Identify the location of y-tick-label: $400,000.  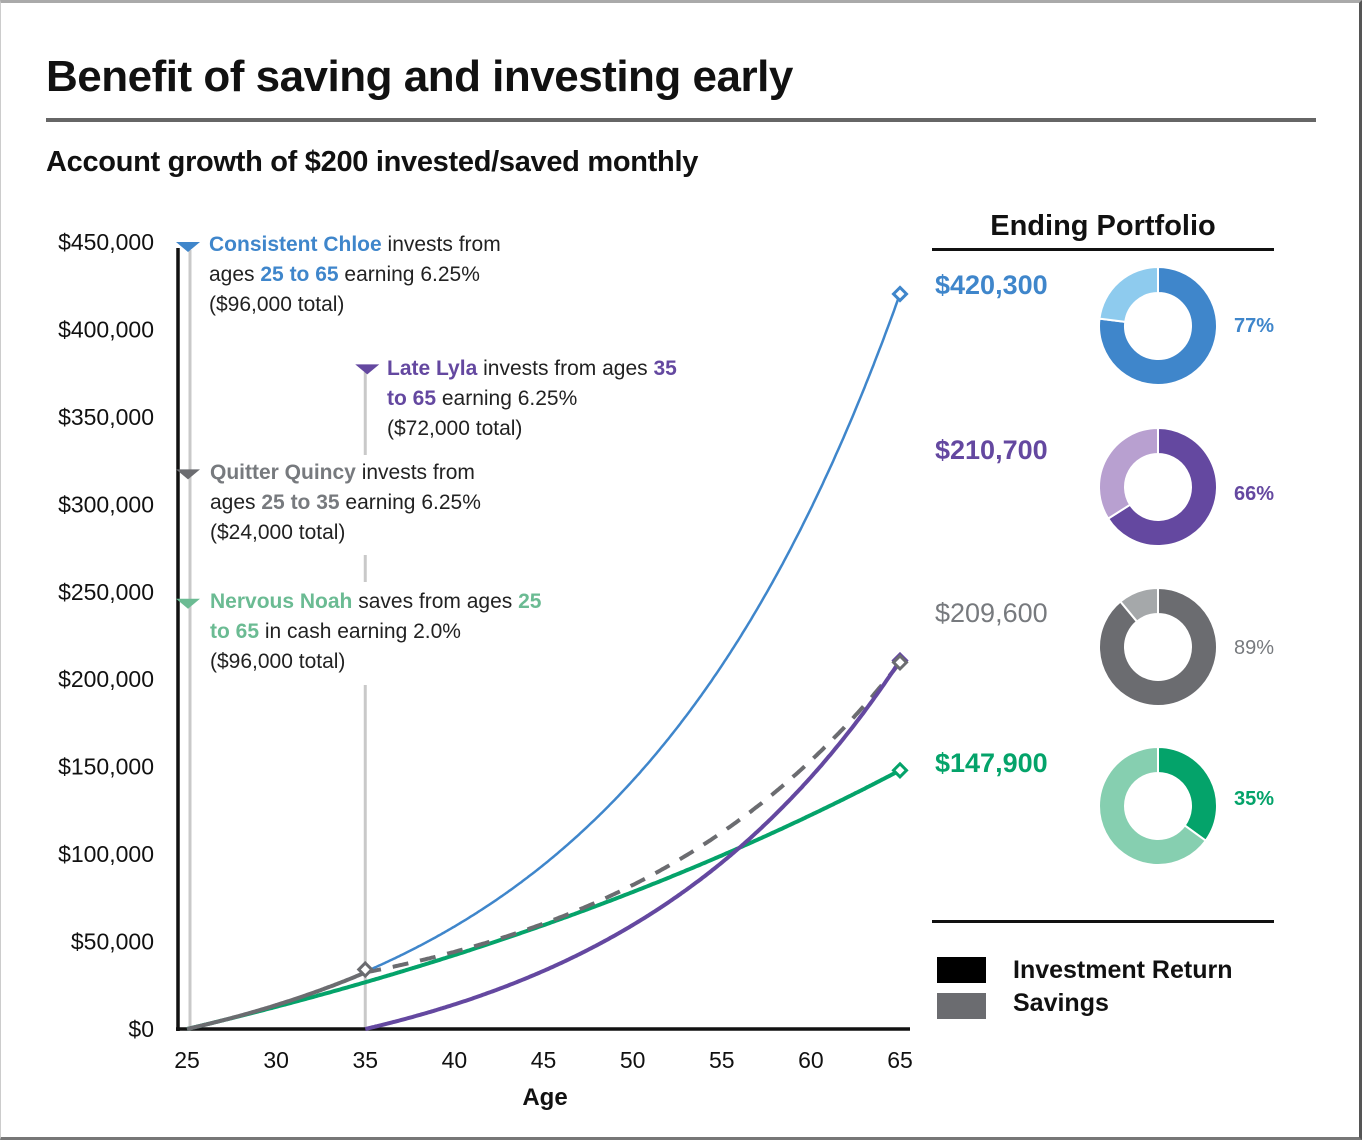
(106, 329).